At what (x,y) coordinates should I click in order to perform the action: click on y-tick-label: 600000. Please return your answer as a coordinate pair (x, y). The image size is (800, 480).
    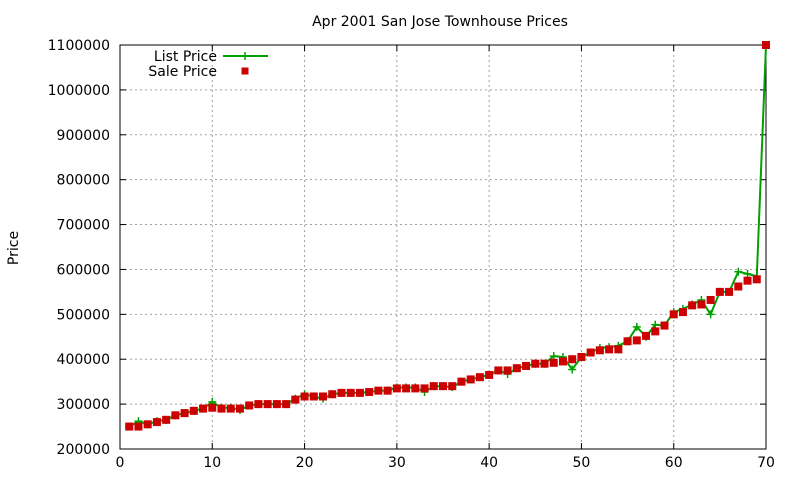
    Looking at the image, I should click on (83, 270).